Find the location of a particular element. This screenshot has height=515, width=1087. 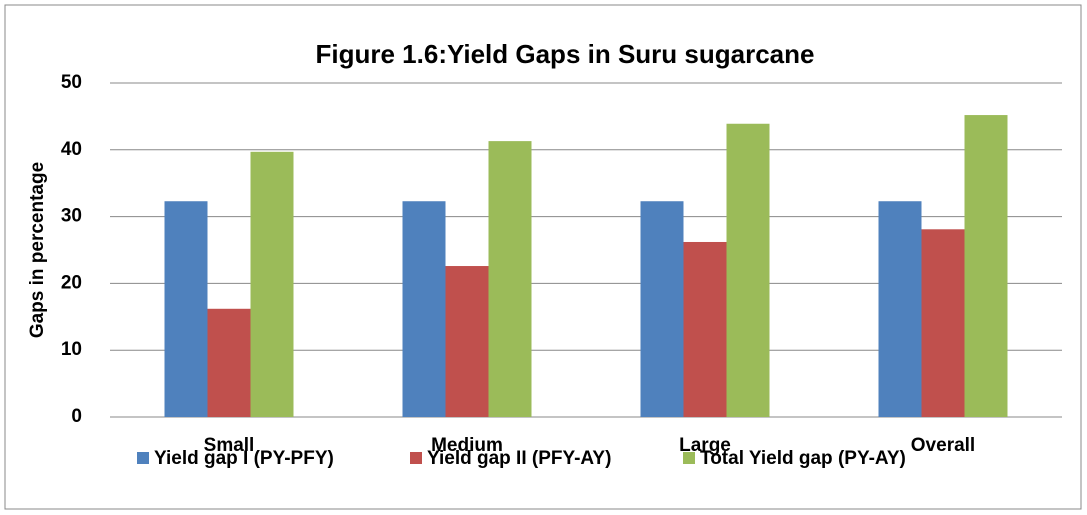

chart-title: Figure 1.6:Yield Gaps in Suru sugarcane is located at coordinates (565, 54).